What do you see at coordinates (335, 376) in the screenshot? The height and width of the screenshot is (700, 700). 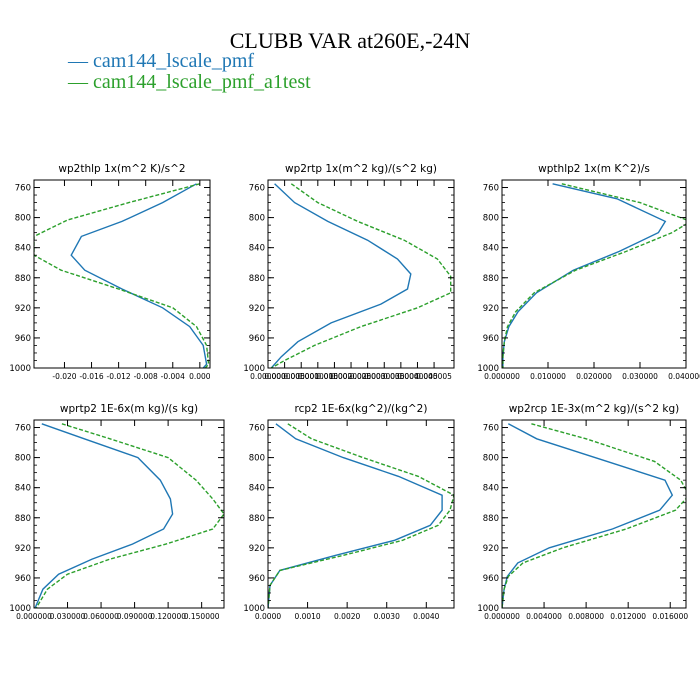 I see `x-tick-label: 0.000002` at bounding box center [335, 376].